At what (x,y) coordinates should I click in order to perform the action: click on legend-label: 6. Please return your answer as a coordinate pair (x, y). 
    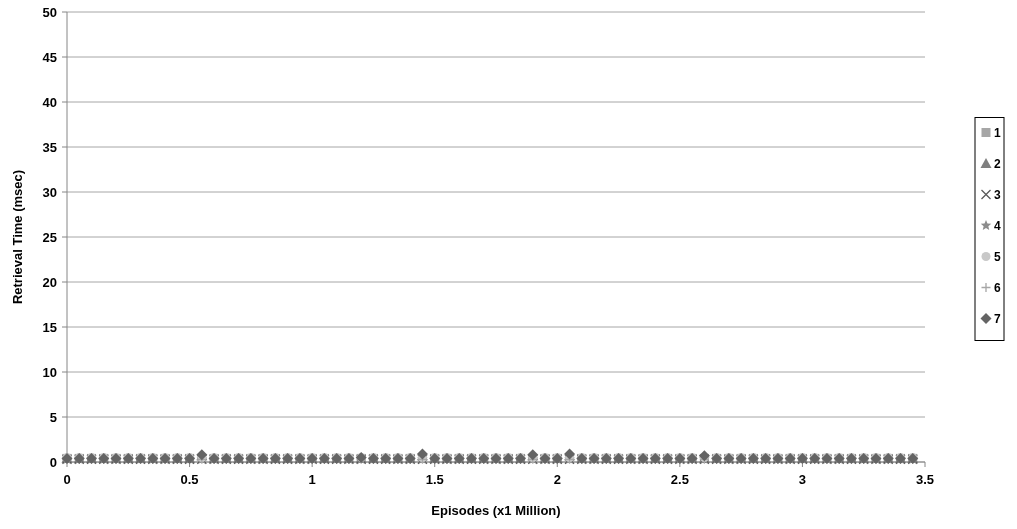
    Looking at the image, I should click on (997, 287).